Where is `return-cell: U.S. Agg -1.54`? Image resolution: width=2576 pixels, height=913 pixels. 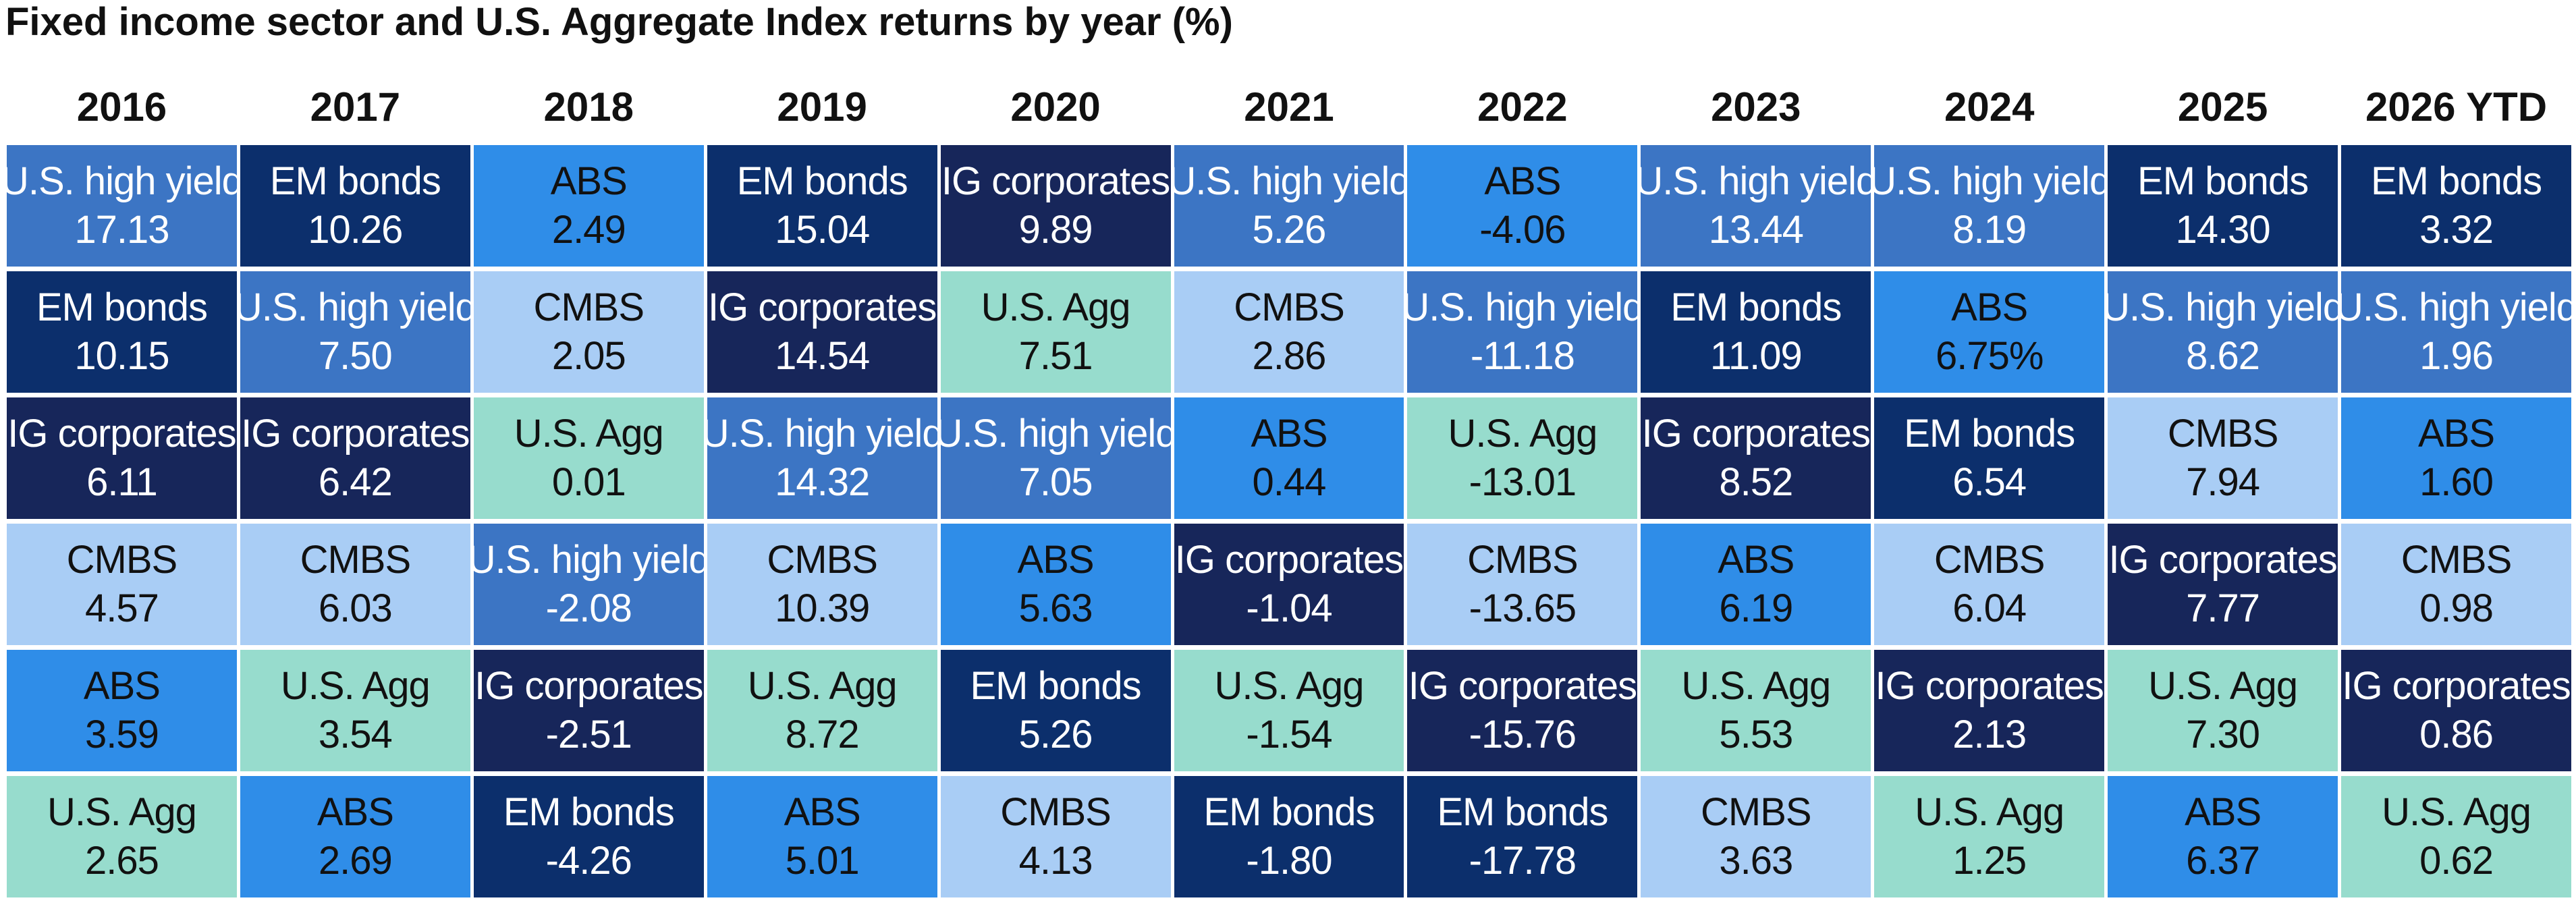
return-cell: U.S. Agg -1.54 is located at coordinates (1289, 710).